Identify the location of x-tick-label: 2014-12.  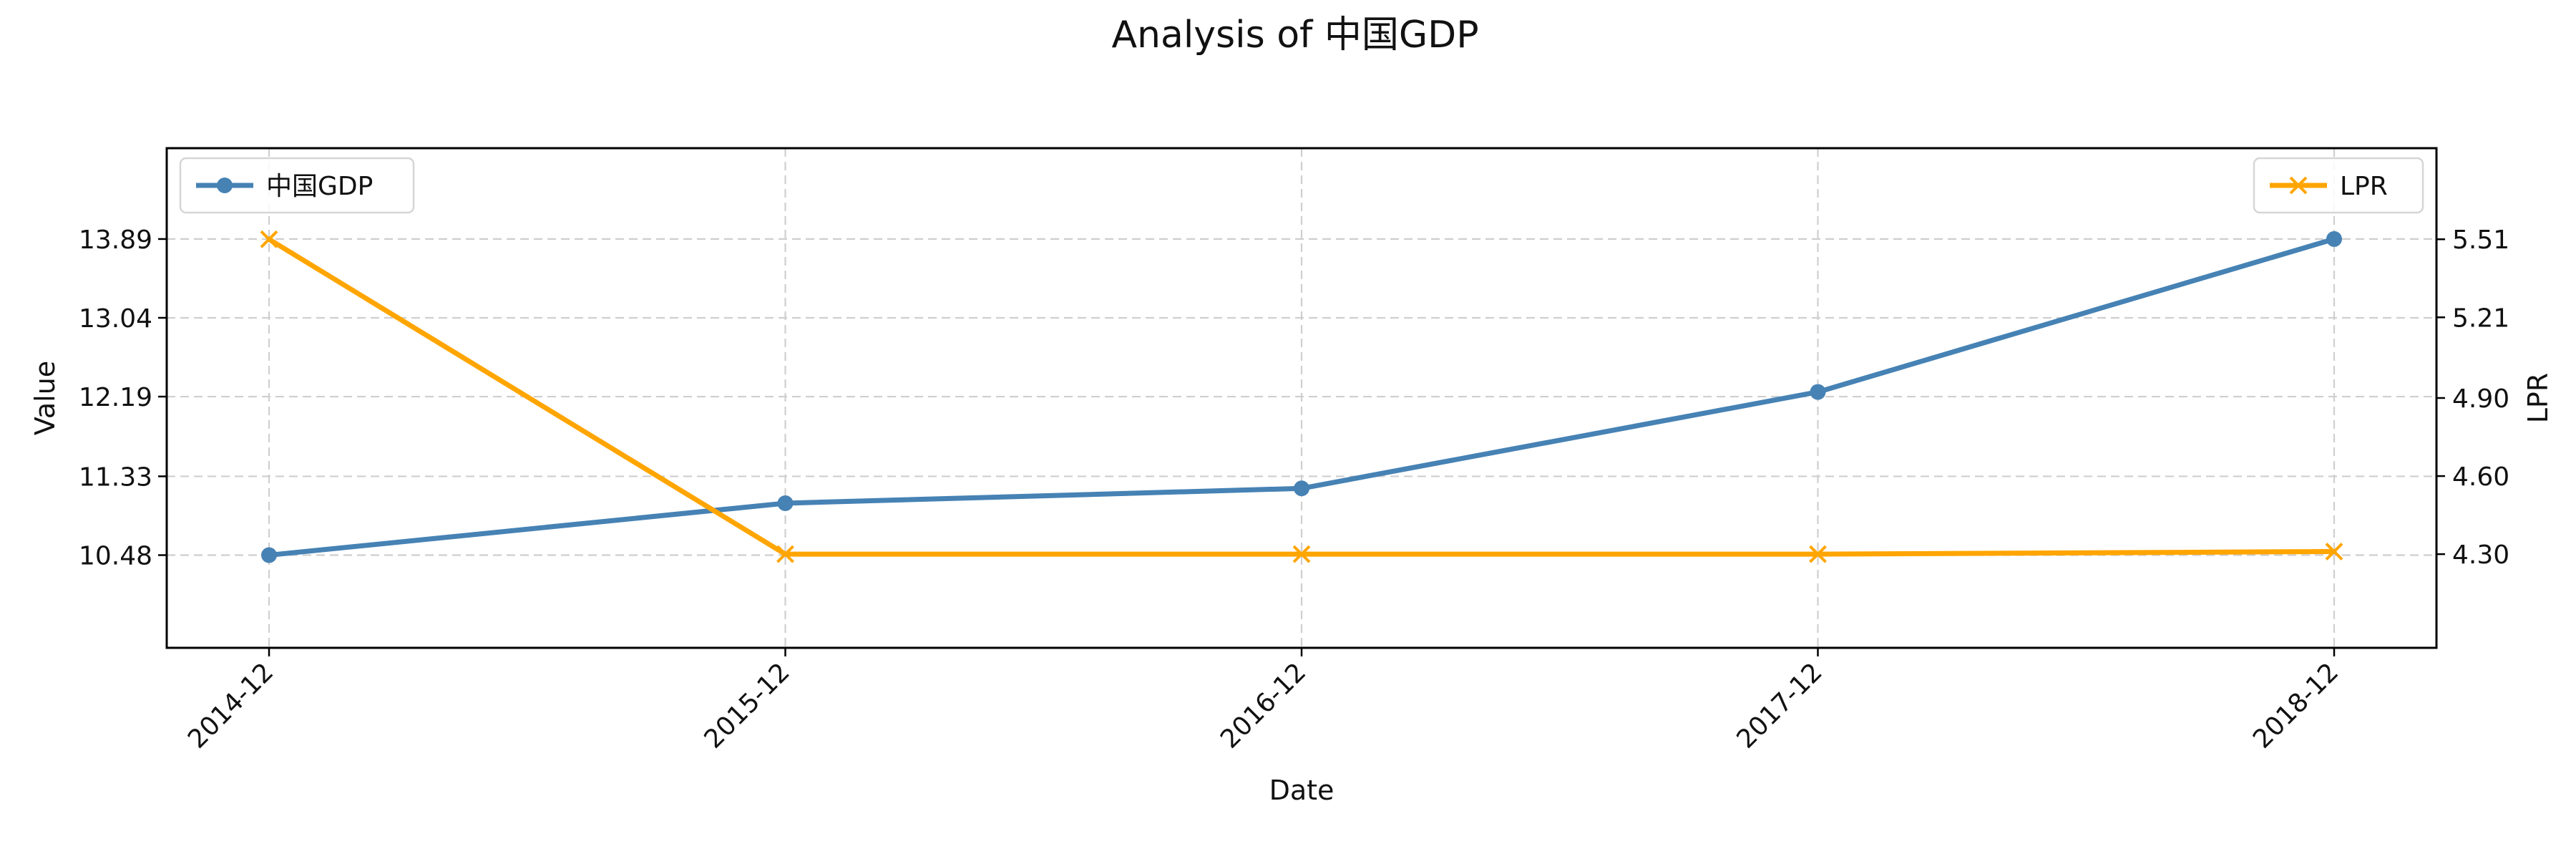
(230, 705).